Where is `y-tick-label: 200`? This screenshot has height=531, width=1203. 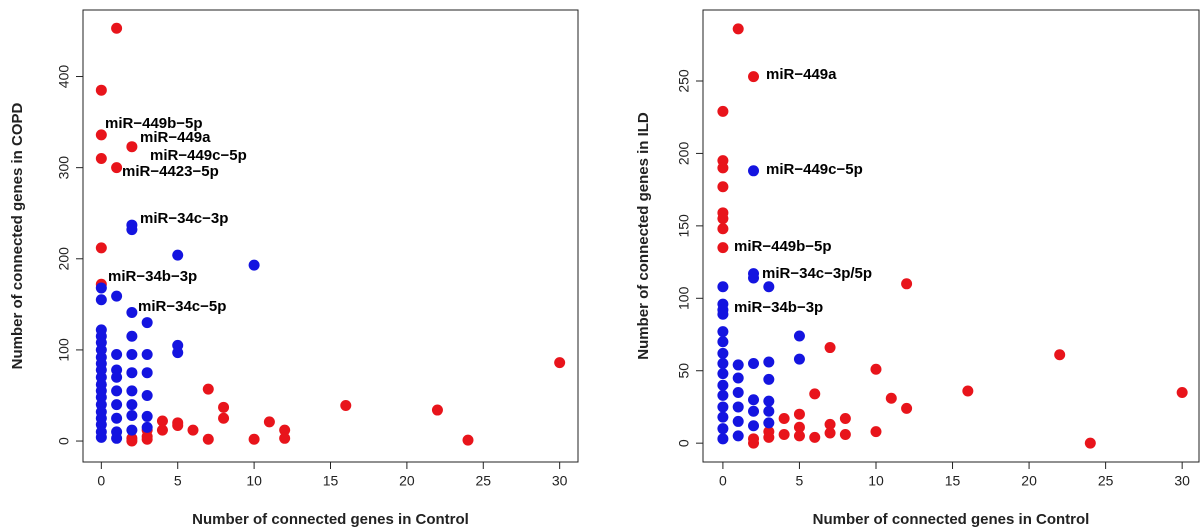 y-tick-label: 200 is located at coordinates (684, 154).